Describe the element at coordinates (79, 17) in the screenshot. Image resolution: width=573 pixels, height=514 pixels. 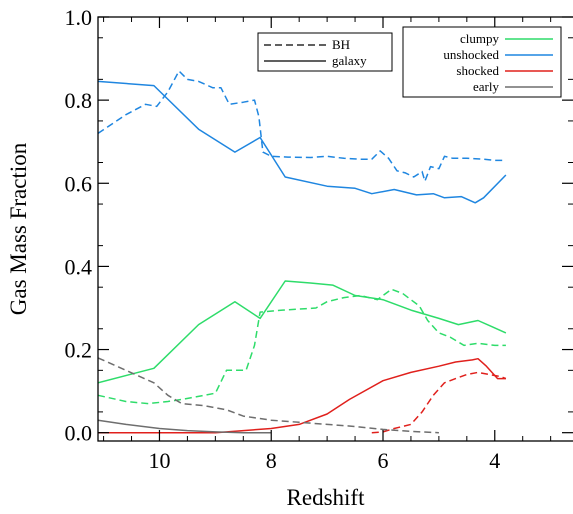
I see `y-tick-label: 1.0` at that location.